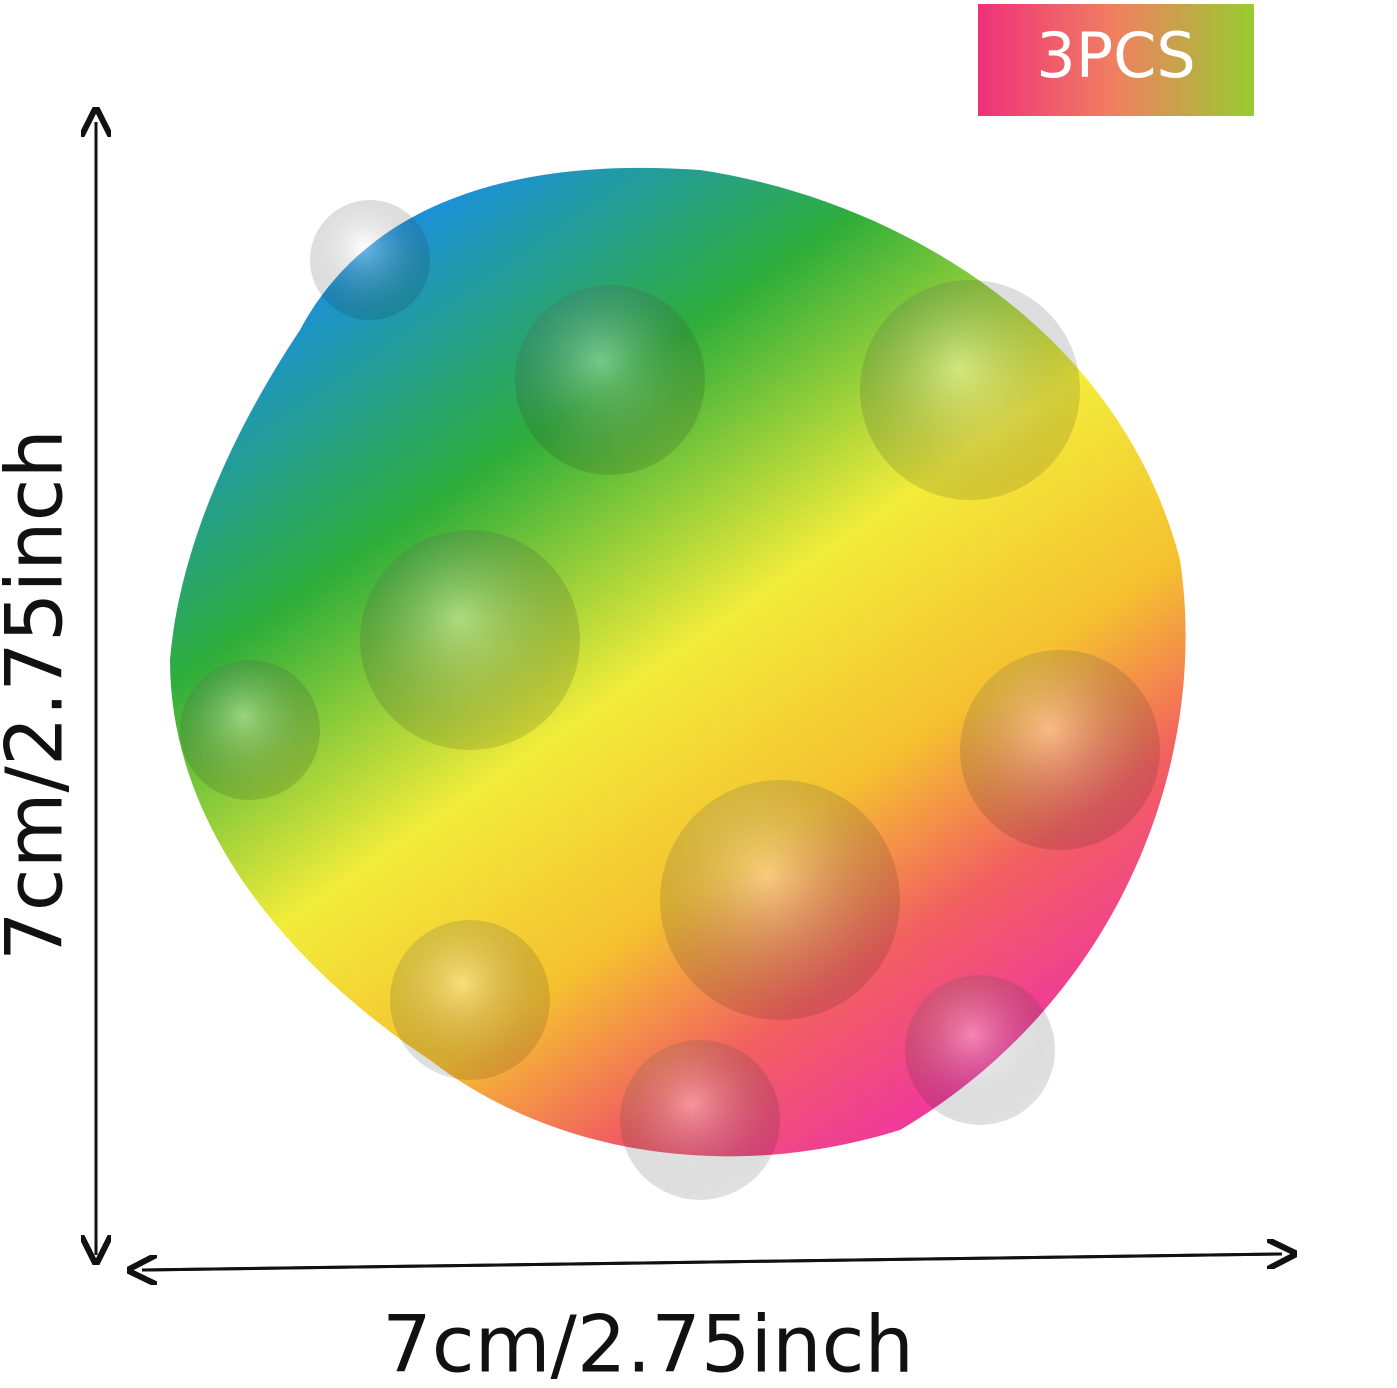 This screenshot has height=1388, width=1397. Describe the element at coordinates (40, 695) in the screenshot. I see `height-label: 7cm/2.75inch` at that location.